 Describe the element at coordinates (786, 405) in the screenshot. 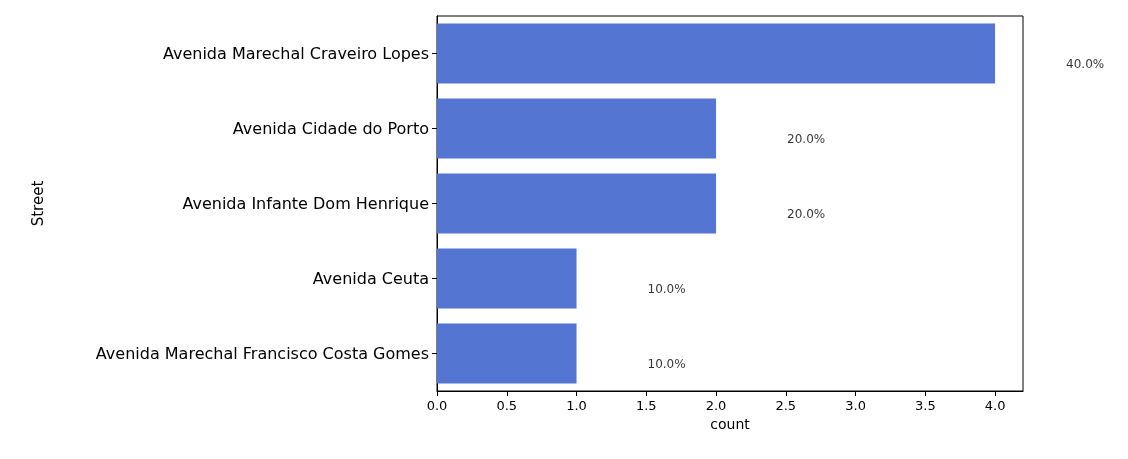

I see `x-tick-label: 2.5` at that location.